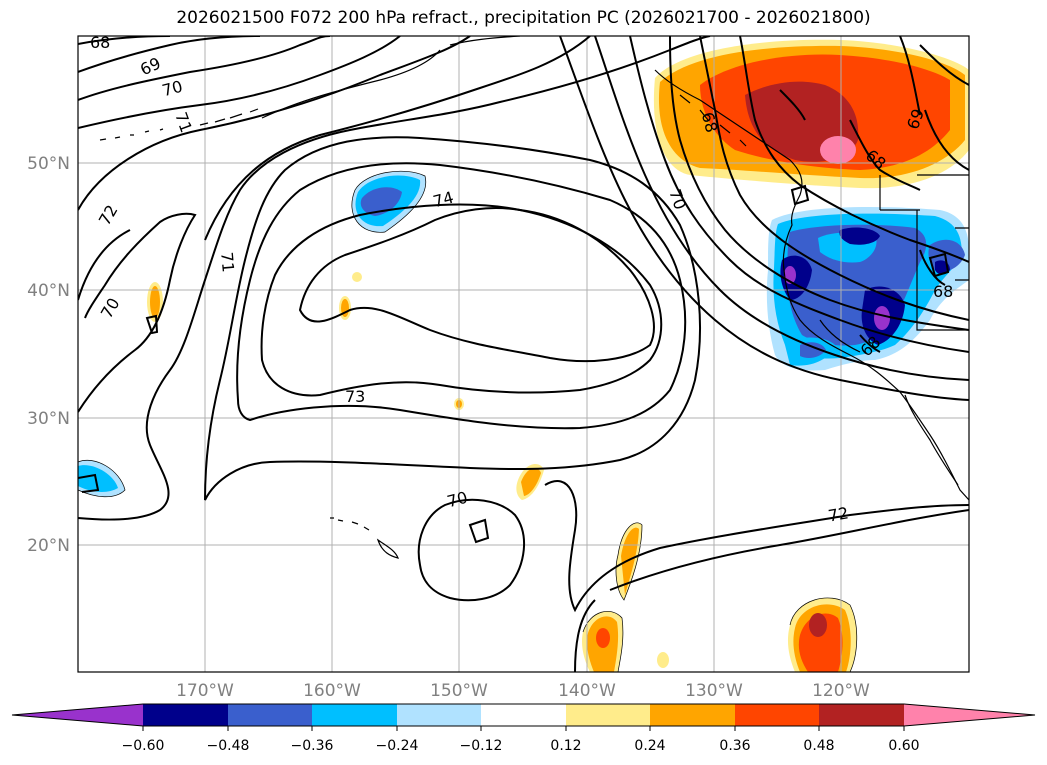 The height and width of the screenshot is (765, 1047). Describe the element at coordinates (205, 691) in the screenshot. I see `lon-label: 170°W` at that location.